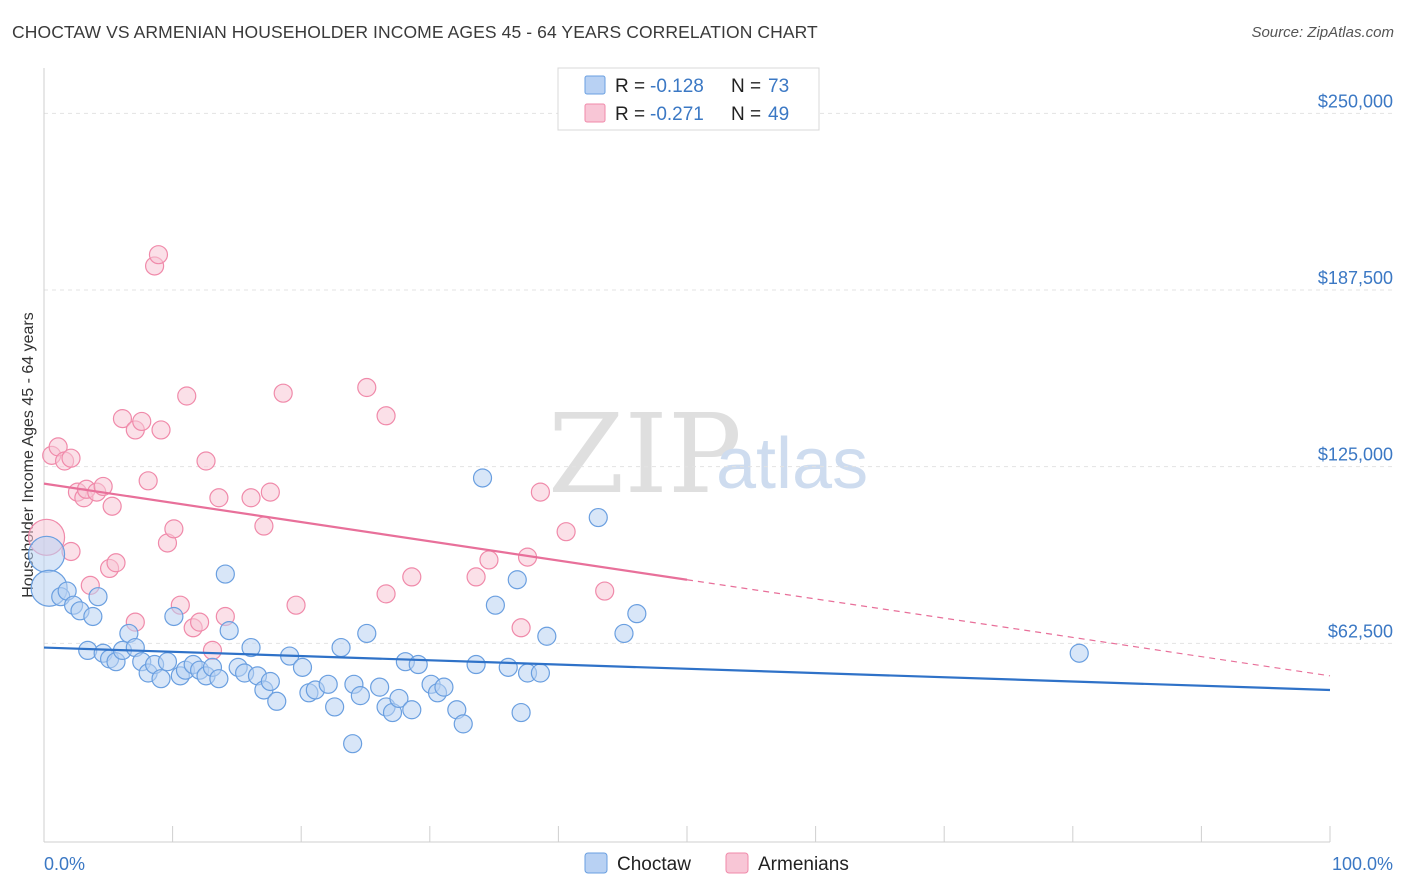 This screenshot has height=892, width=1406. What do you see at coordinates (365, 531) in the screenshot?
I see `armenians-trendline` at bounding box center [365, 531].